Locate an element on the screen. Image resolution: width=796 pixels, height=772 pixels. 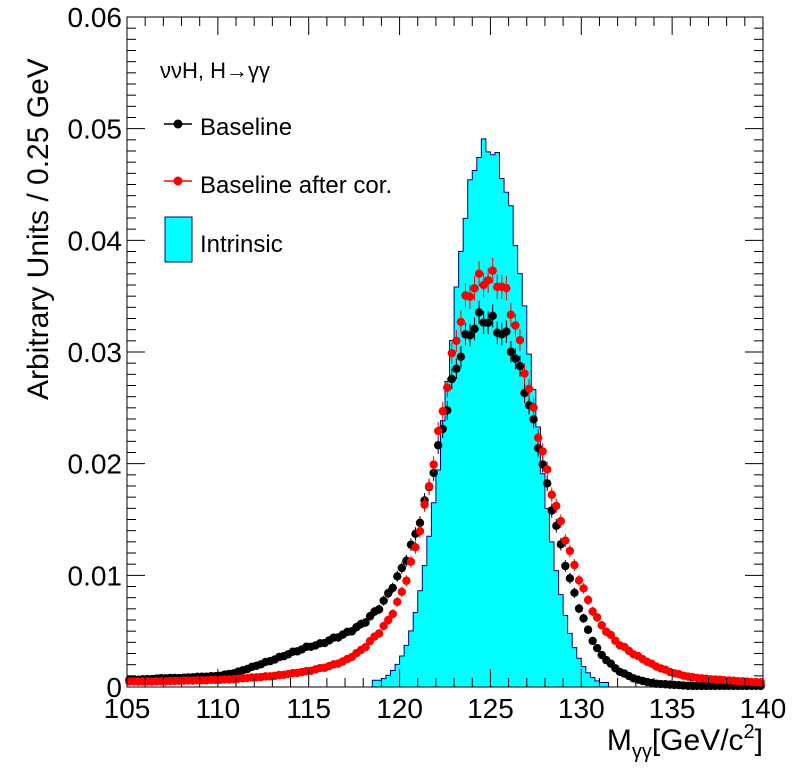
x-axis-label-close: ] is located at coordinates (759, 740).